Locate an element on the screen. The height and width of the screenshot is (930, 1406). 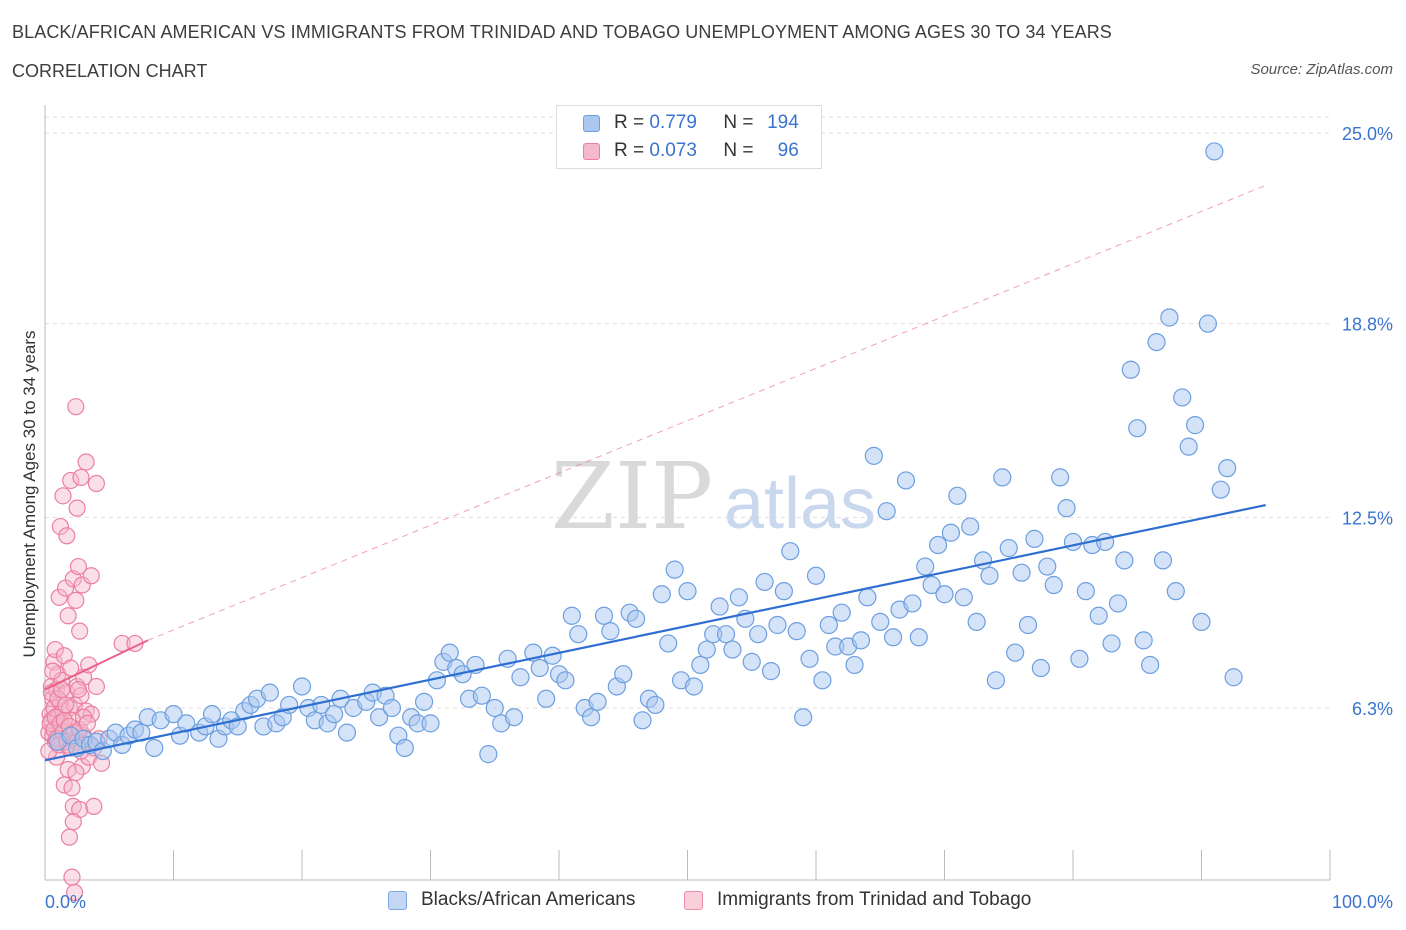
series-immigrants-trinidad-tobago is located at coordinates (92, 650).